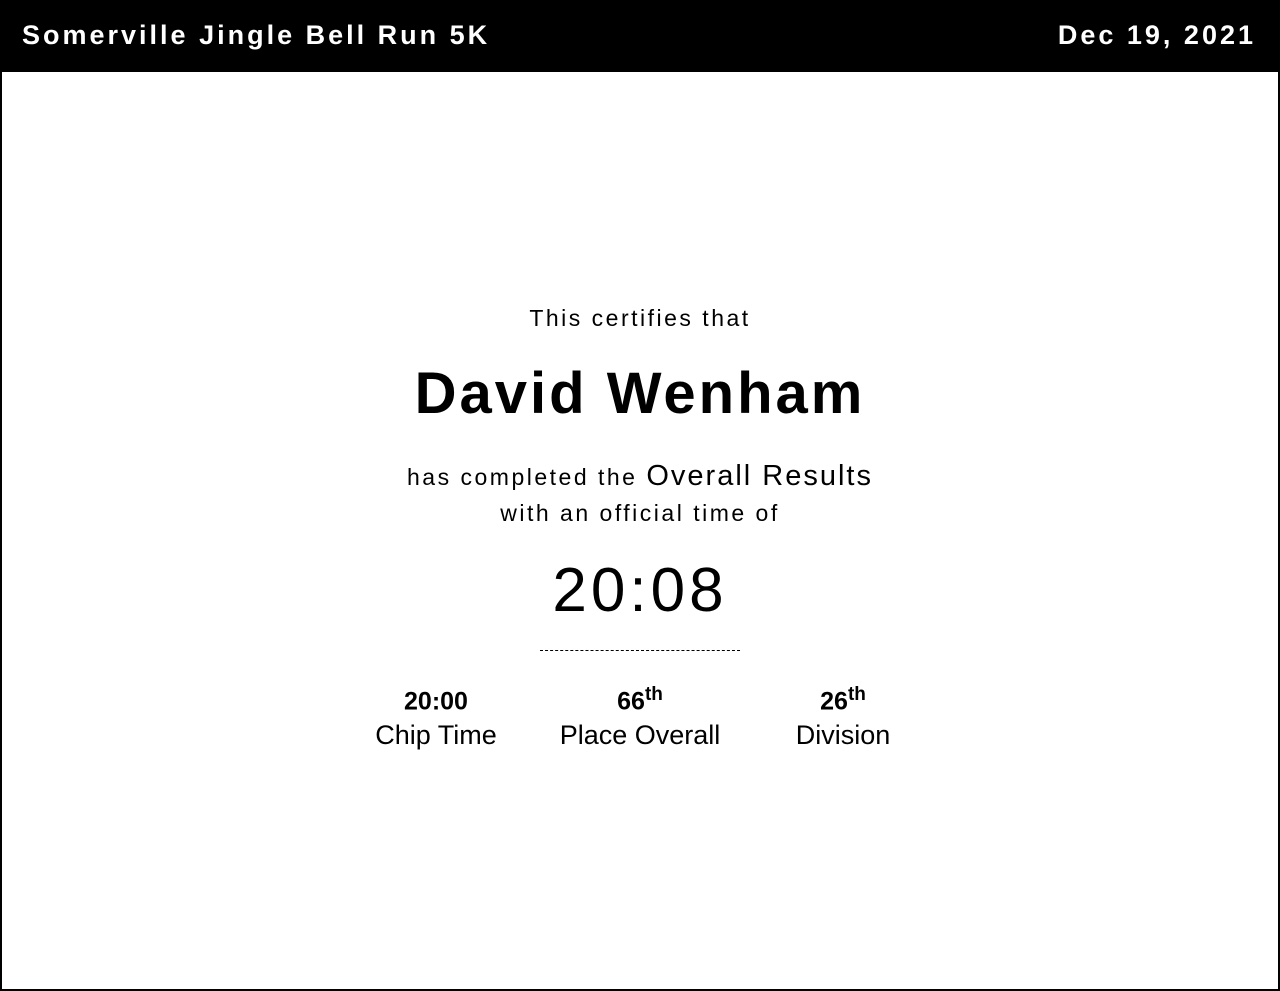 This screenshot has height=991, width=1280. I want to click on certifies-text: This certifies that, so click(640, 318).